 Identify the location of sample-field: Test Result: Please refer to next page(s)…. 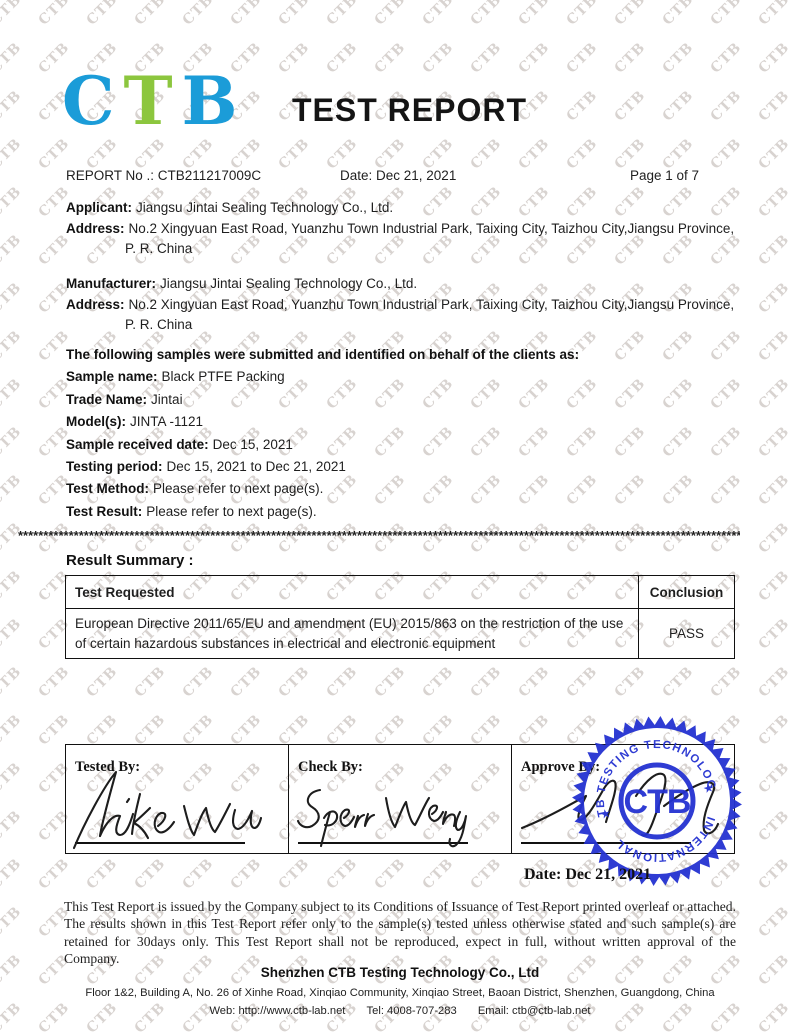
(191, 511).